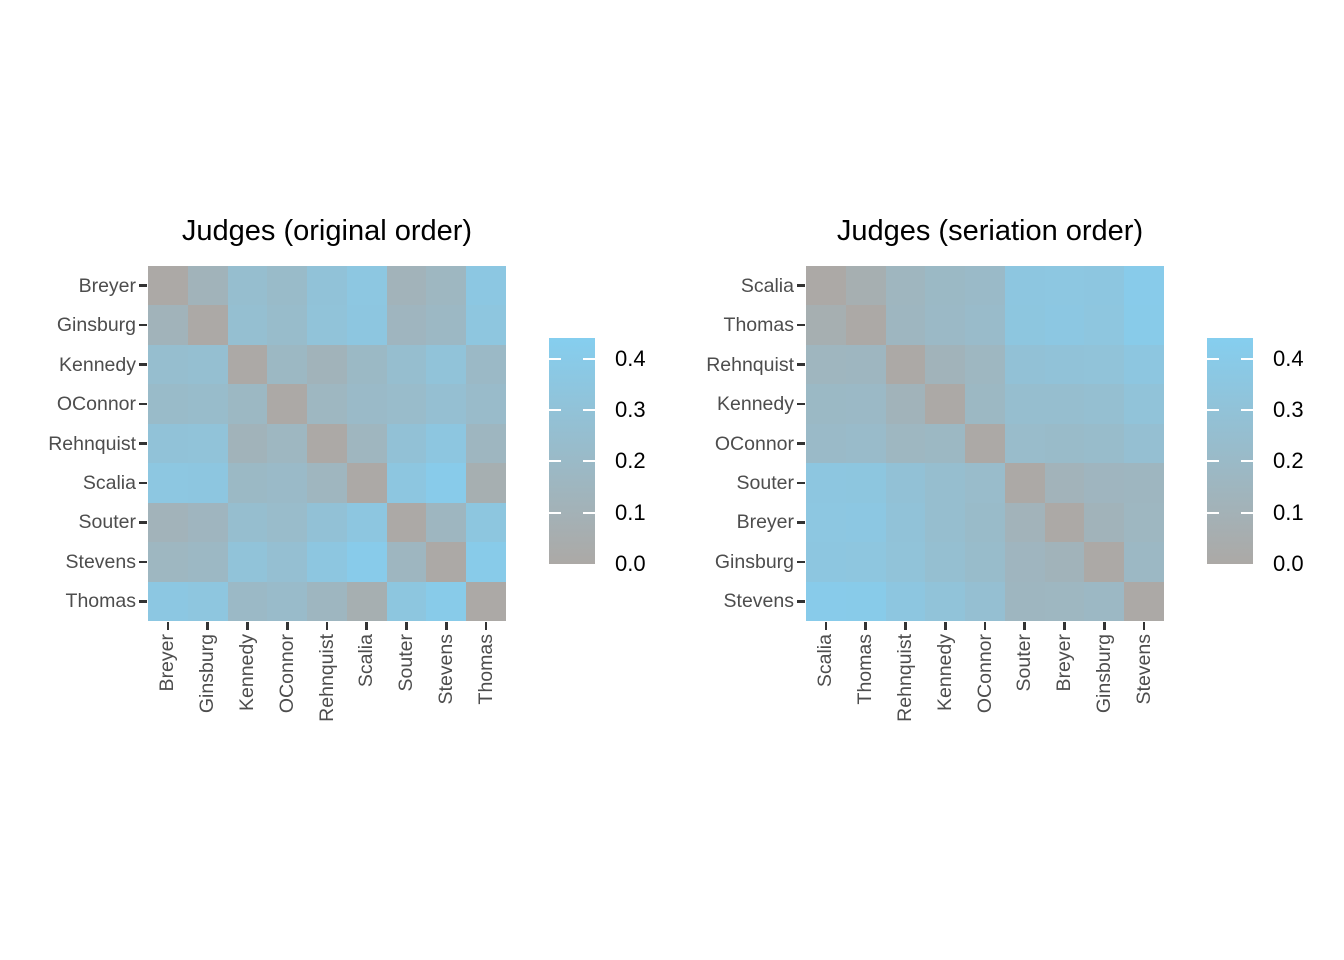 This screenshot has width=1344, height=960. I want to click on x-axis-label-text: Kennedy, so click(944, 672).